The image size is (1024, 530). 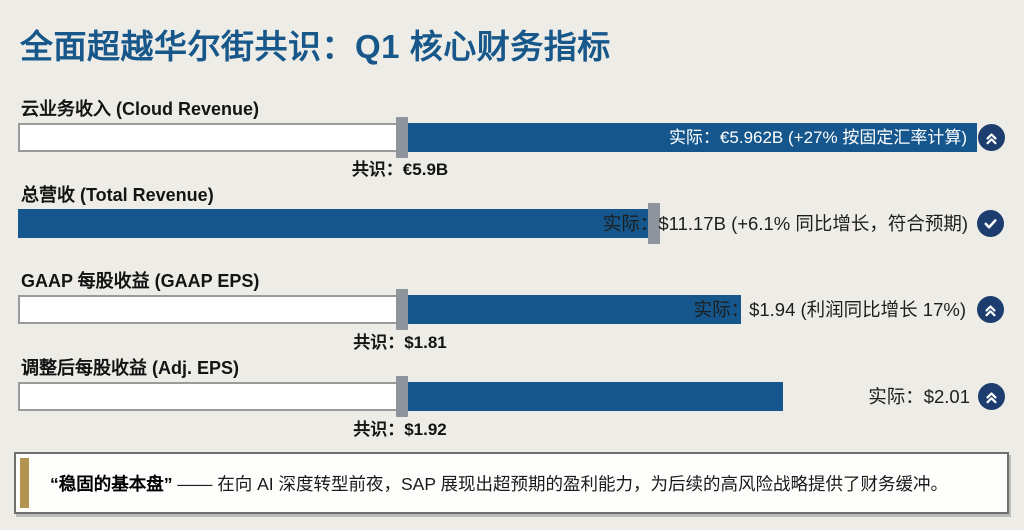 I want to click on metric-label: 总营收 (Total Revenue), so click(x=117, y=195).